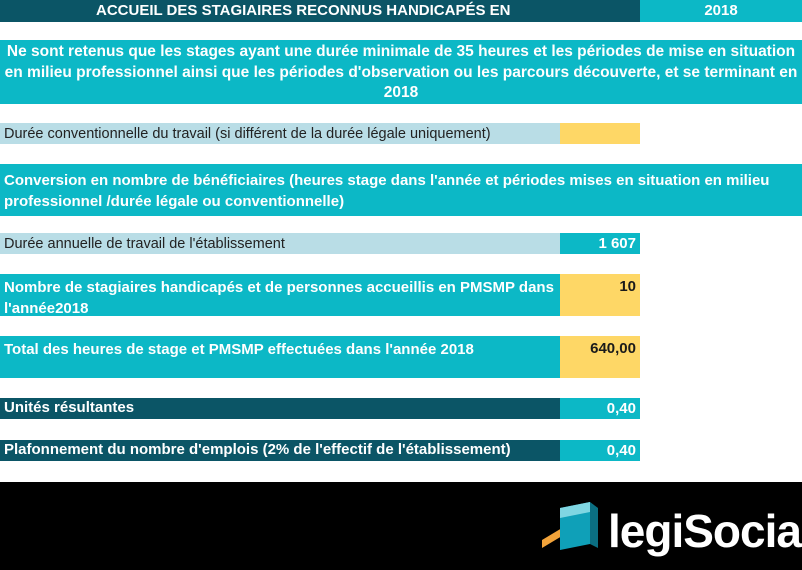 This screenshot has width=802, height=570. I want to click on total-heures-input: 640,00, so click(600, 357).